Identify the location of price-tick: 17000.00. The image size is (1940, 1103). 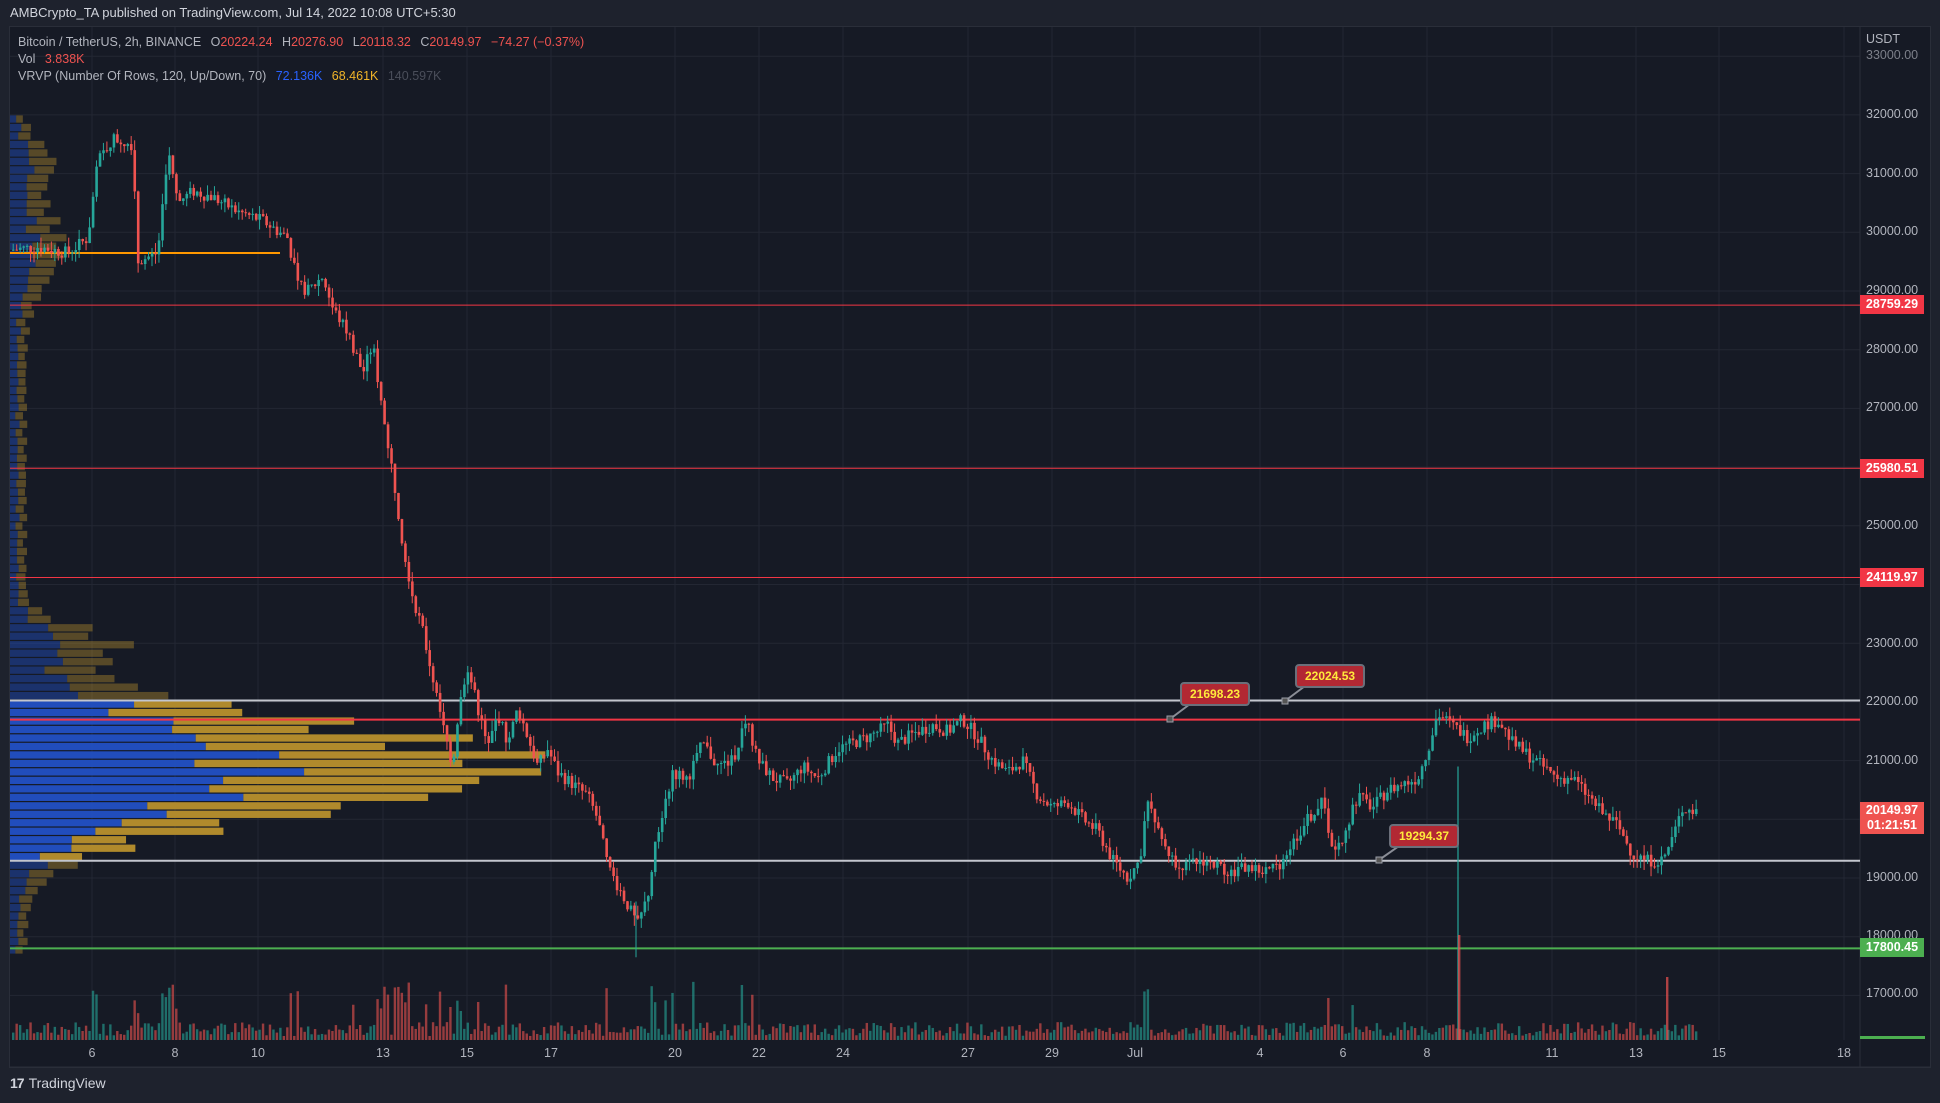
(1892, 993).